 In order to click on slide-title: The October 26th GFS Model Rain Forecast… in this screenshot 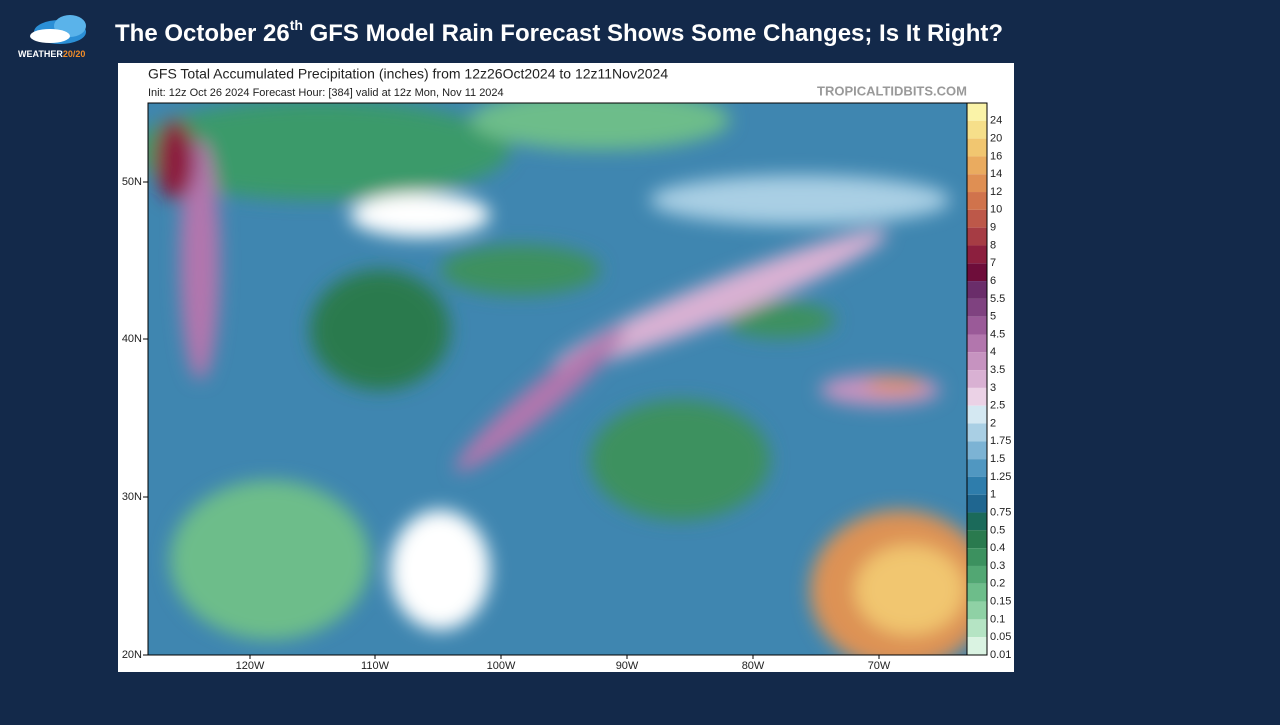, I will do `click(559, 32)`.